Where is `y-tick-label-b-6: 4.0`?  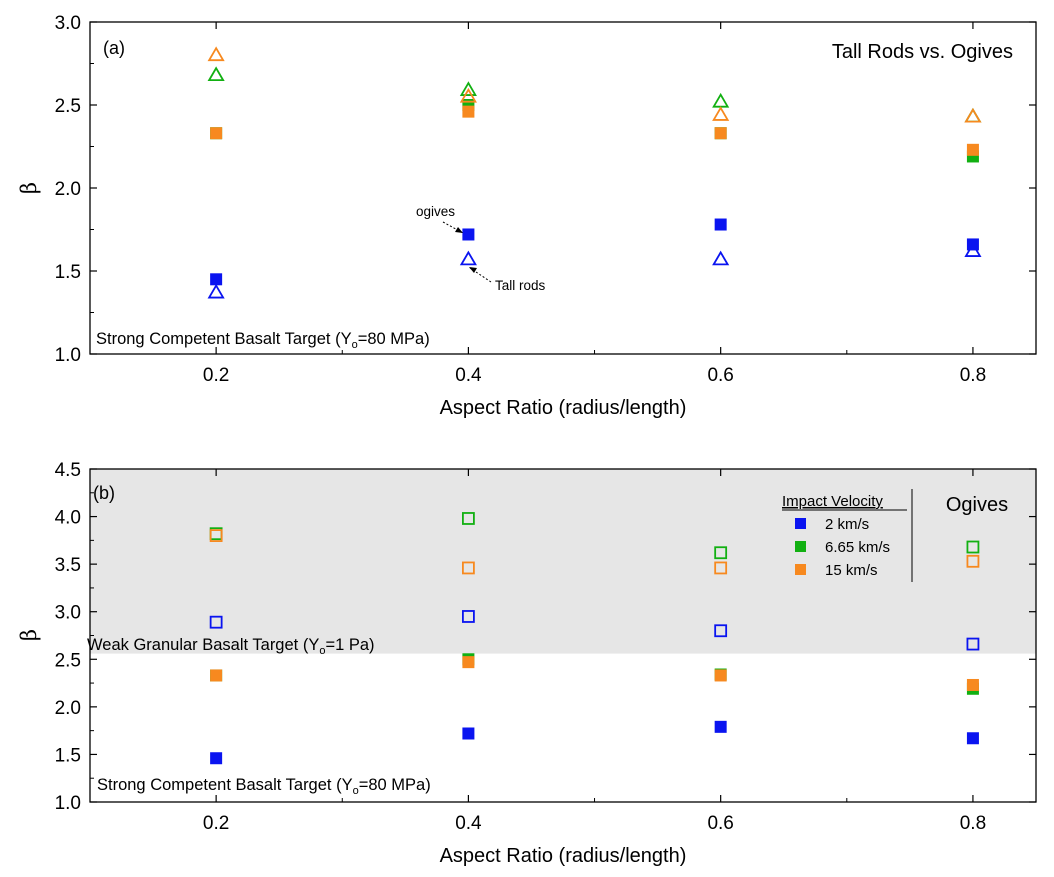 y-tick-label-b-6: 4.0 is located at coordinates (68, 518).